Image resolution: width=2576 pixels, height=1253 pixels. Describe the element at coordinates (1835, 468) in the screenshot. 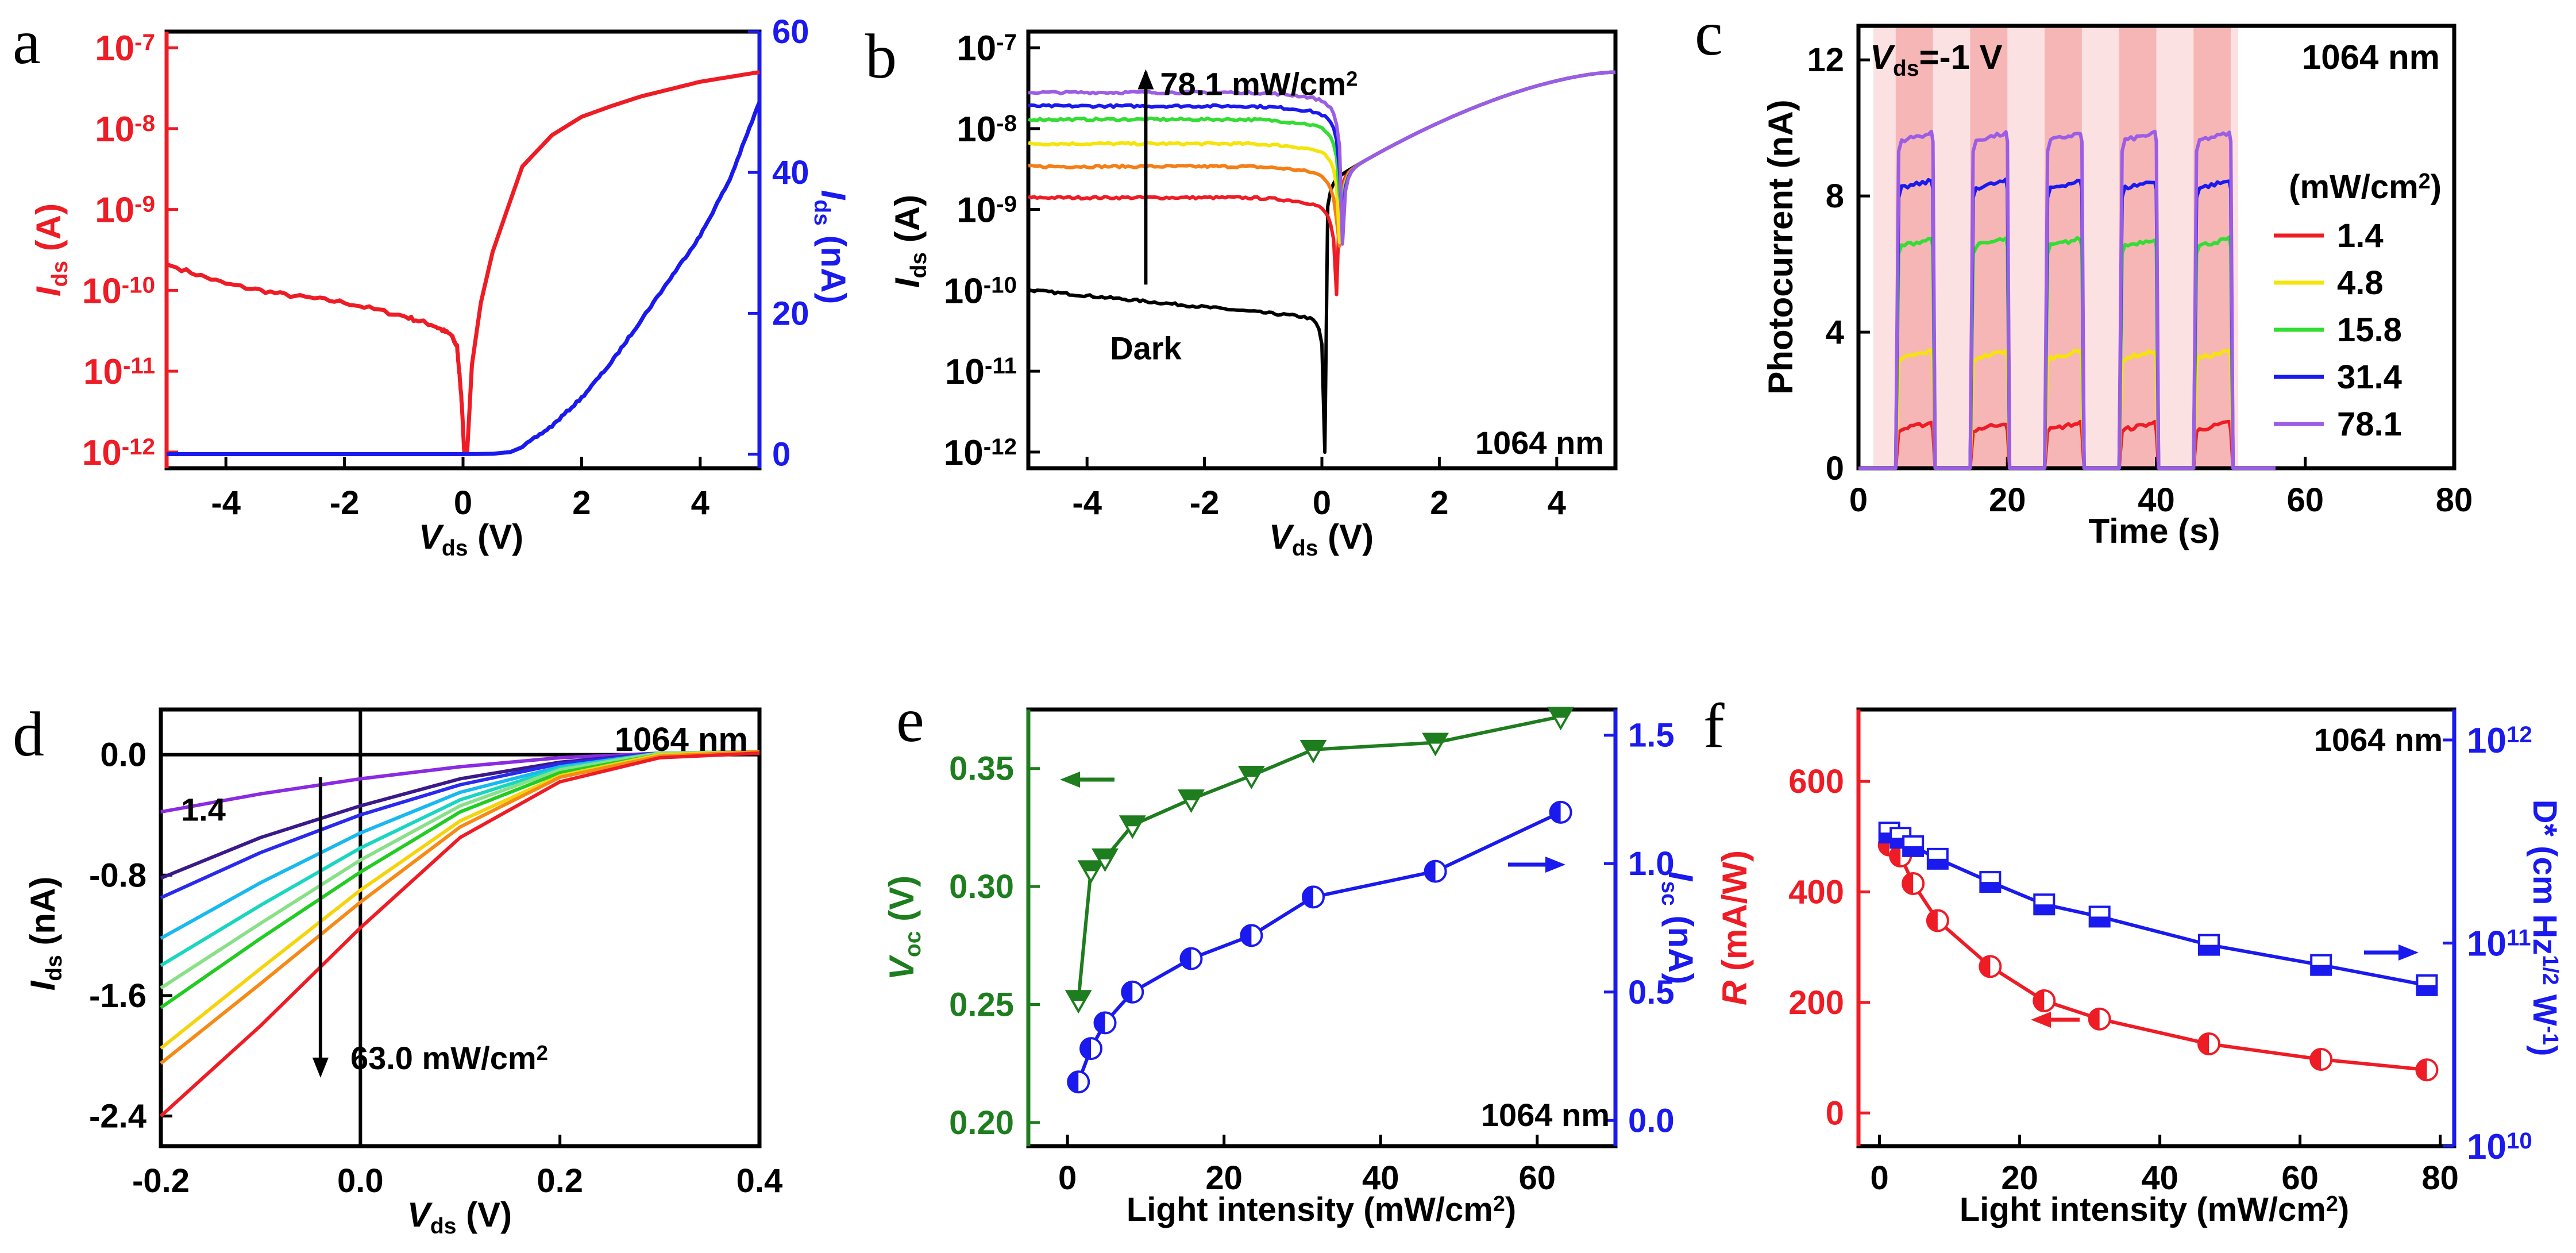

I see `y-tick-label: 0` at that location.